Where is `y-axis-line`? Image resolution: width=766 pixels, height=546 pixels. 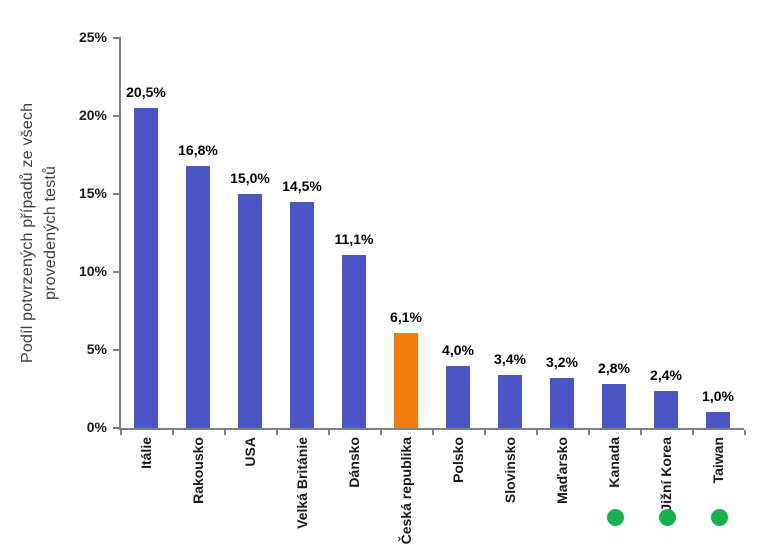 y-axis-line is located at coordinates (120, 233).